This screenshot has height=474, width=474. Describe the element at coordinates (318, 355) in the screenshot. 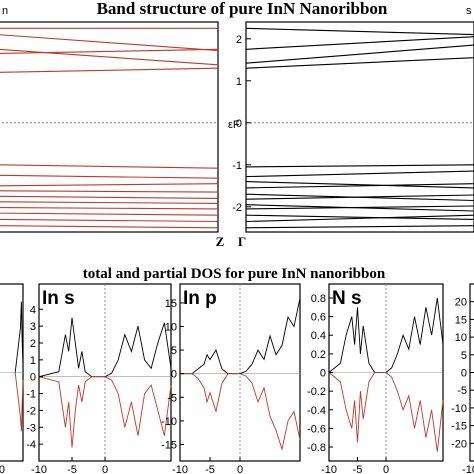

I see `y-tick-label: 0.2` at that location.